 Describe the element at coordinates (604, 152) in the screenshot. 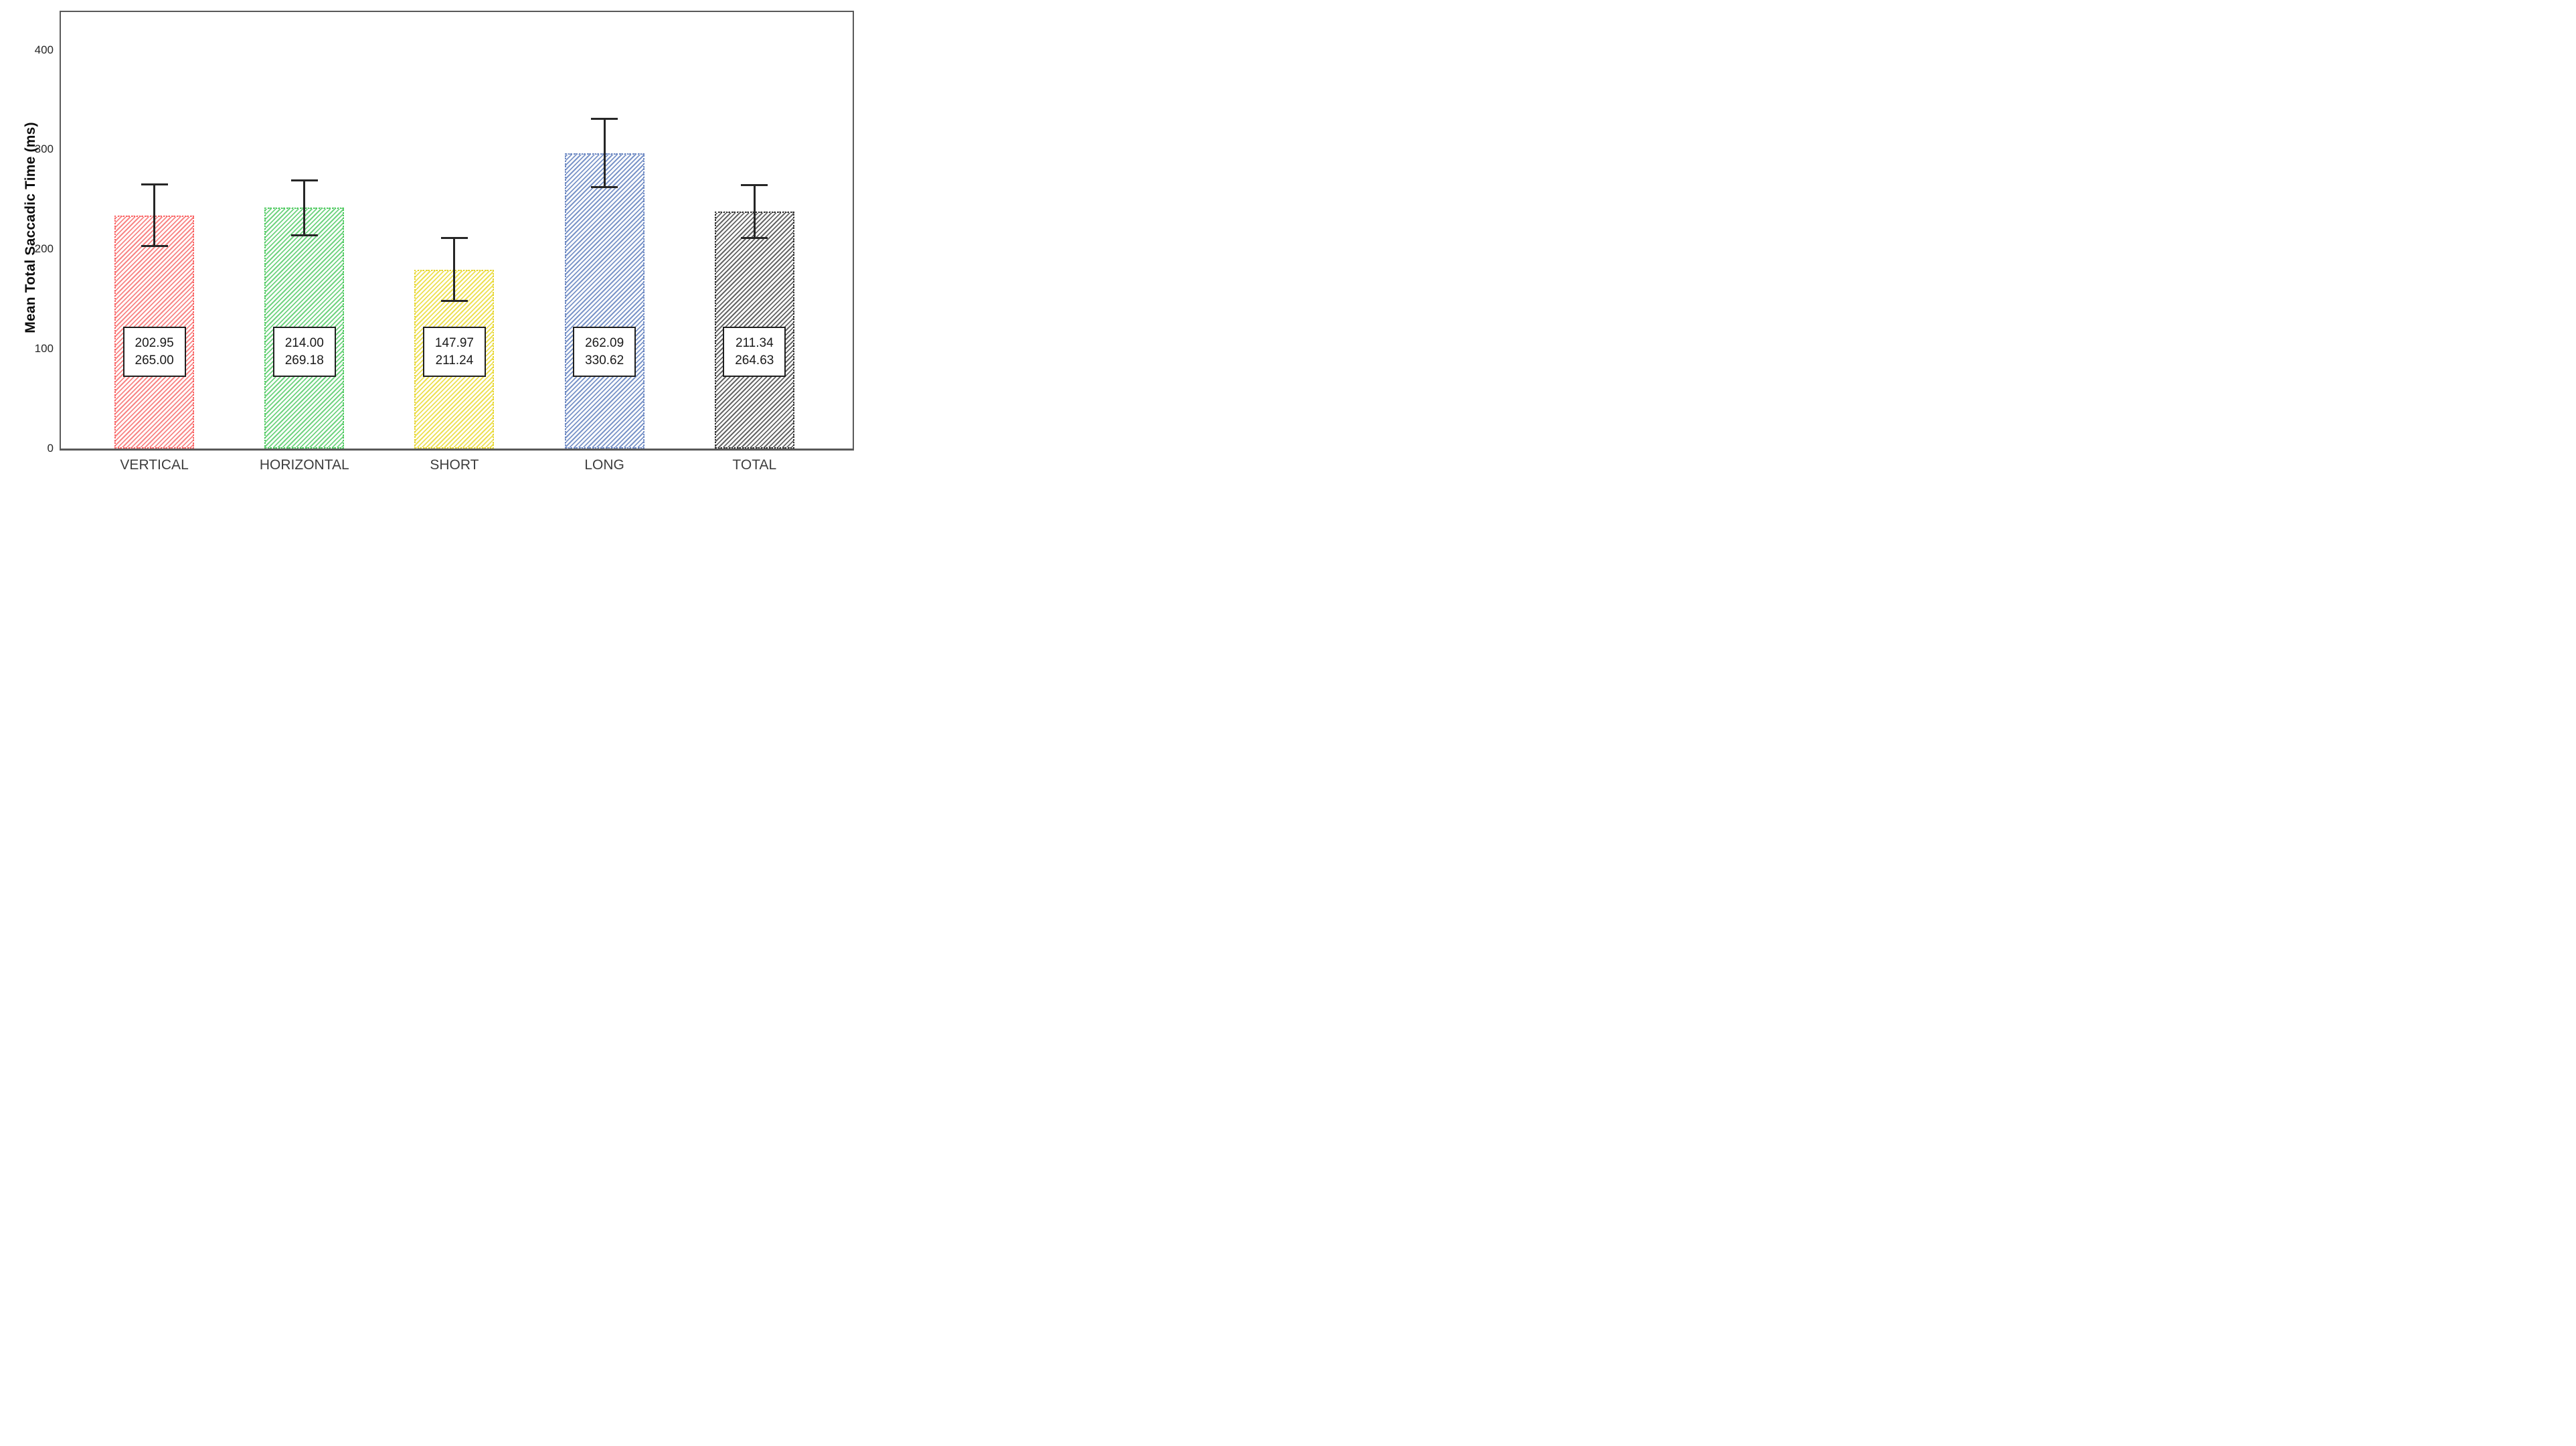

I see `error-bar-long` at that location.